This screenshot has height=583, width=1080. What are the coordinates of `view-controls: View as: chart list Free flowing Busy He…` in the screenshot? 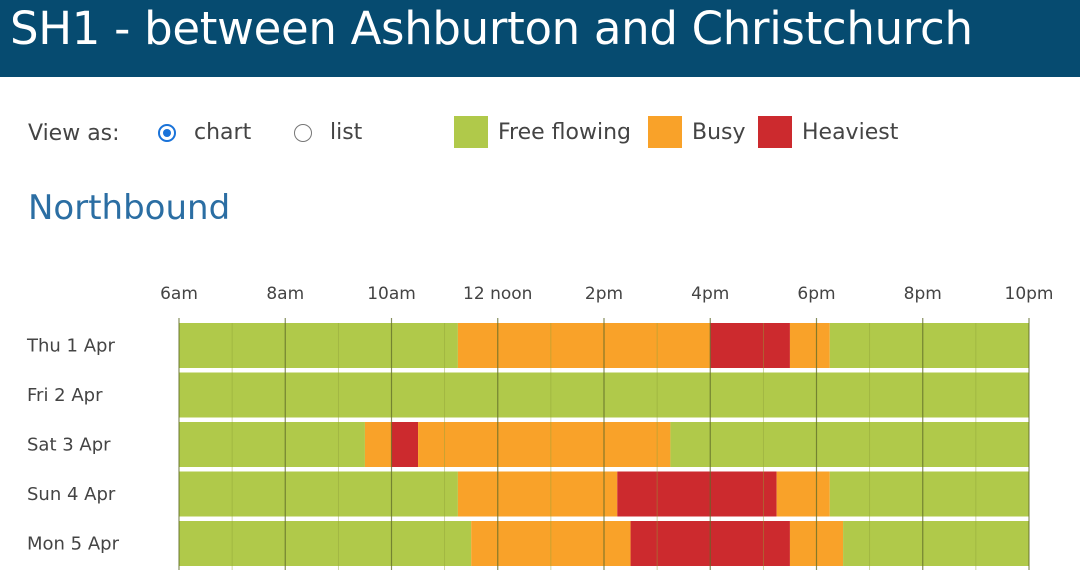 It's located at (548, 132).